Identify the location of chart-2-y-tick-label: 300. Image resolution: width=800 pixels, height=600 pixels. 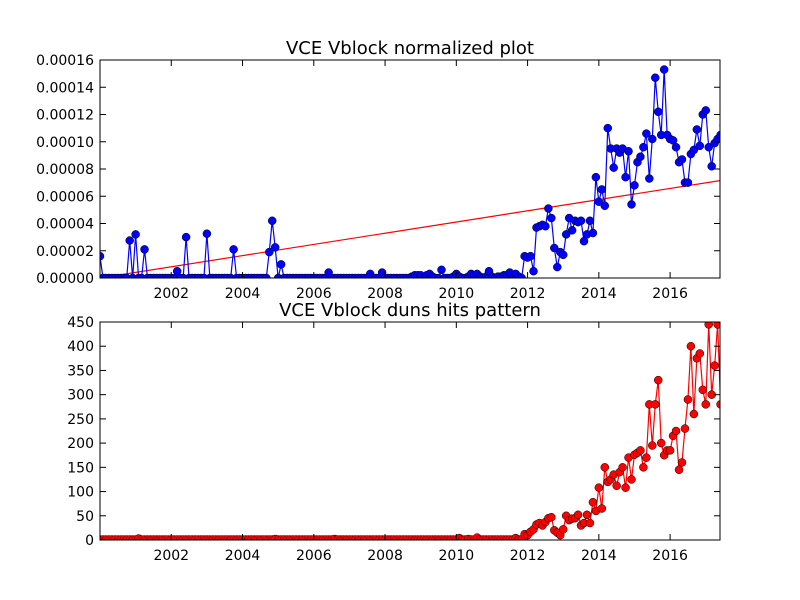
(80, 396).